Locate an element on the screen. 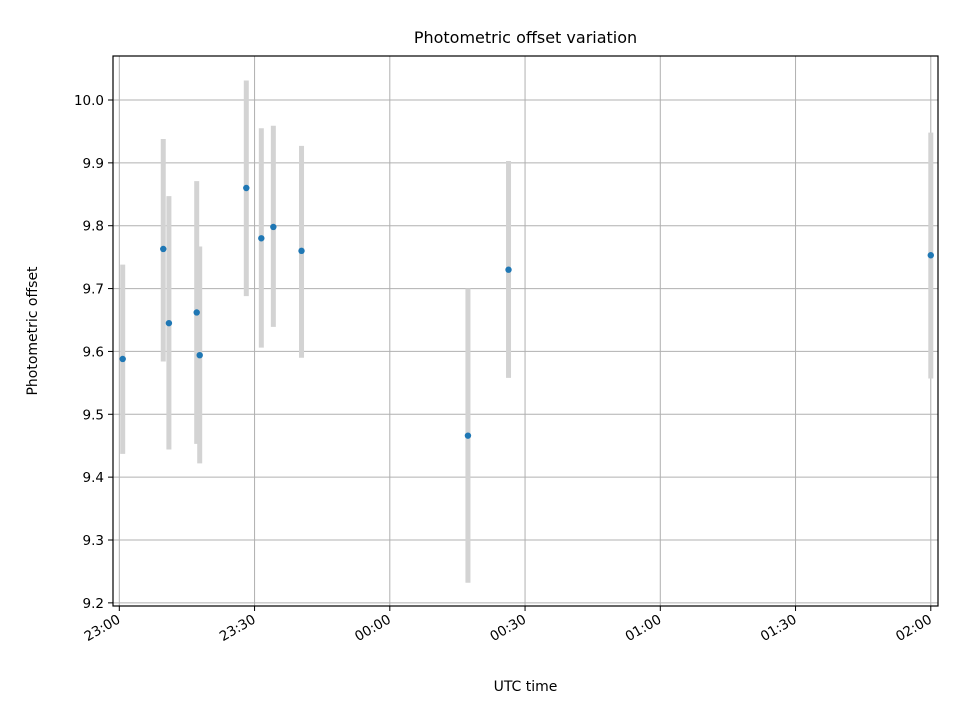 This screenshot has height=720, width=960. y-axis-label: Photometric offset is located at coordinates (33, 331).